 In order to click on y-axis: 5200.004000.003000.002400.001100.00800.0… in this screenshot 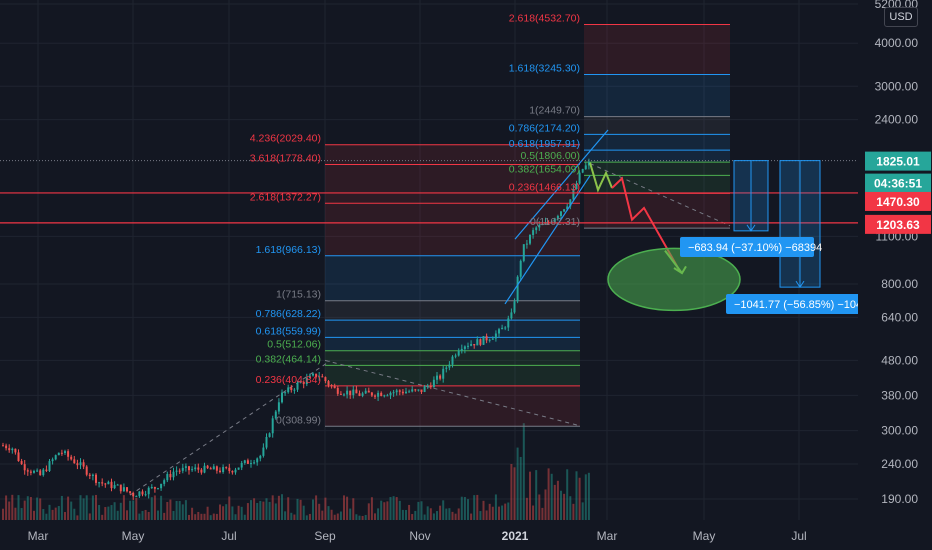, I will do `click(895, 275)`.